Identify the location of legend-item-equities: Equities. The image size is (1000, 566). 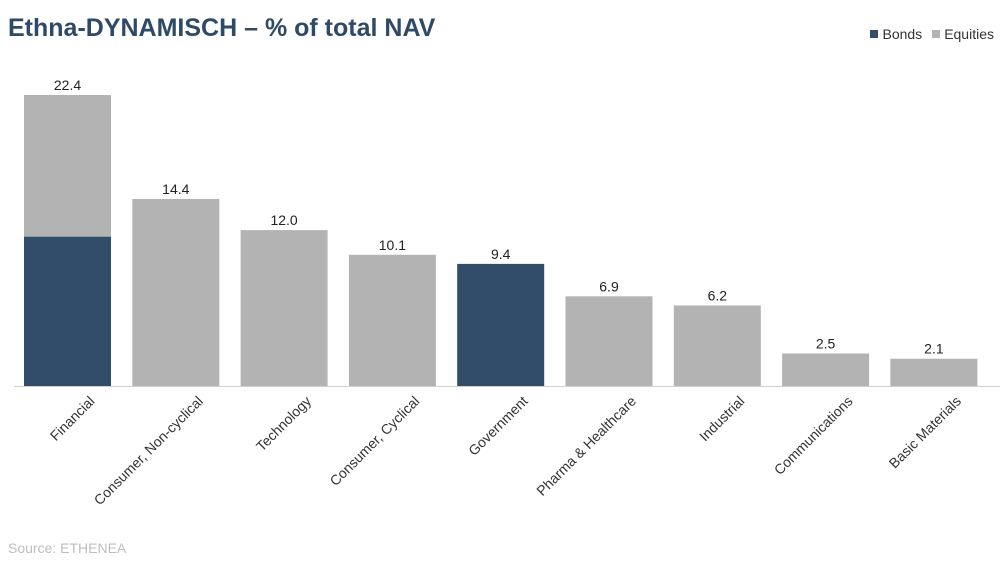
(963, 34).